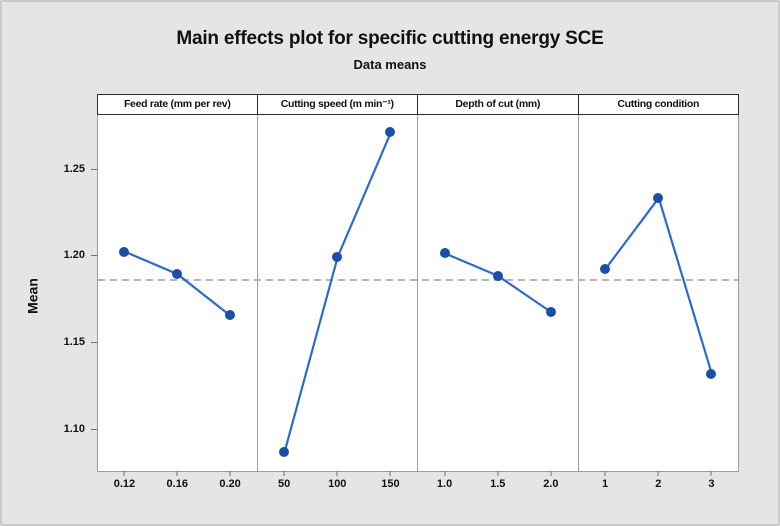 The image size is (780, 526). What do you see at coordinates (658, 484) in the screenshot?
I see `xtick-label: 2` at bounding box center [658, 484].